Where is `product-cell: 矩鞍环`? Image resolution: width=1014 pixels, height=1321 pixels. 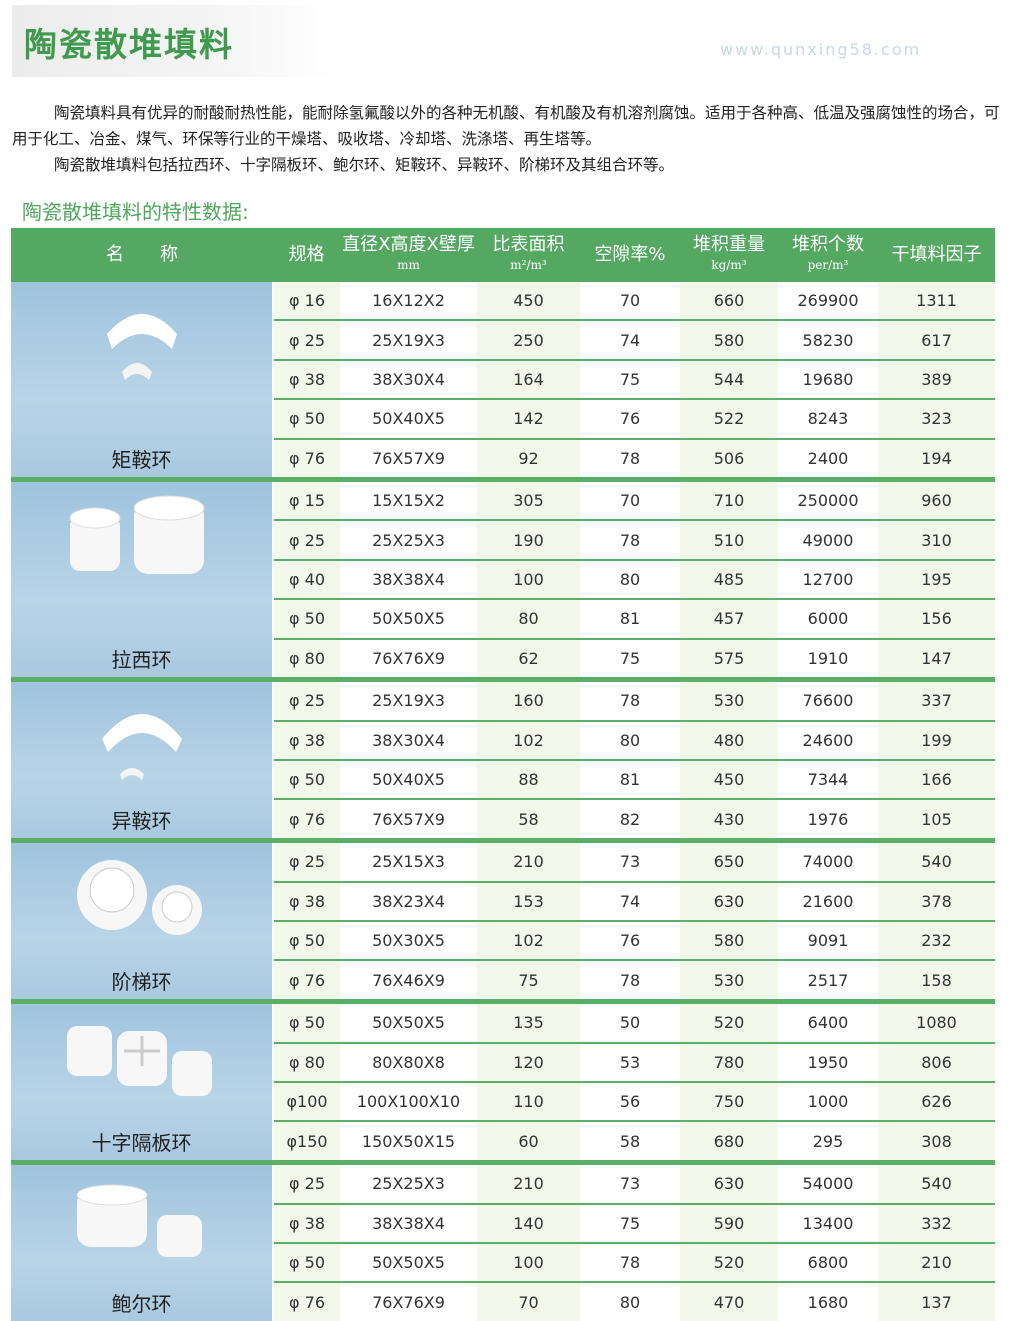
product-cell: 矩鞍环 is located at coordinates (142, 382).